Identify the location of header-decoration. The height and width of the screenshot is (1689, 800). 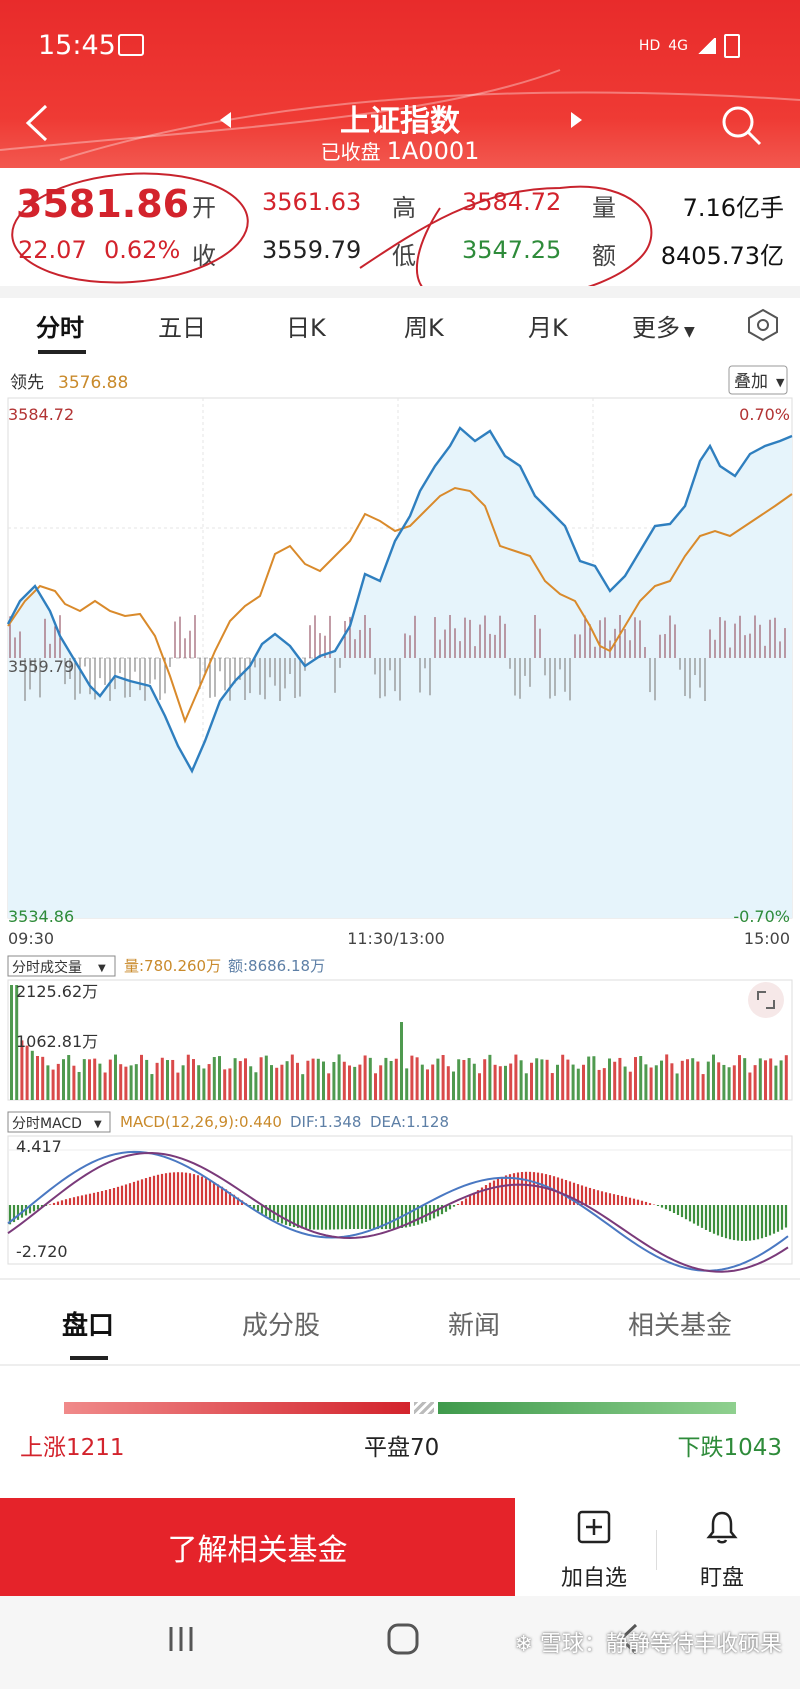
(400, 115).